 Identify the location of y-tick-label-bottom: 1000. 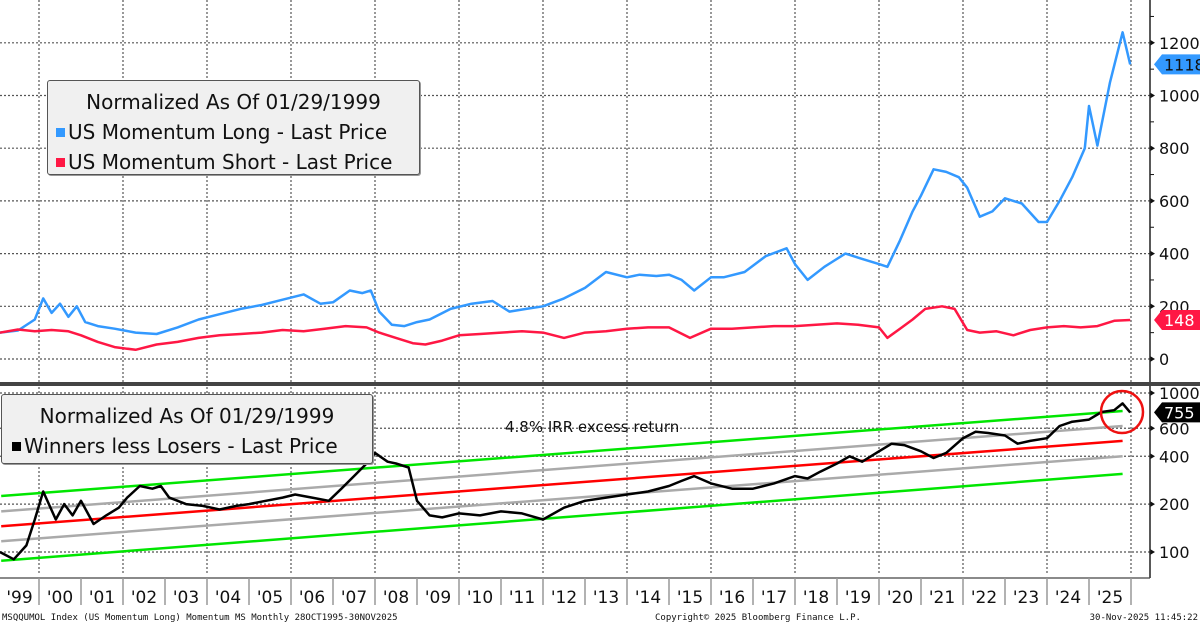
(1179, 393).